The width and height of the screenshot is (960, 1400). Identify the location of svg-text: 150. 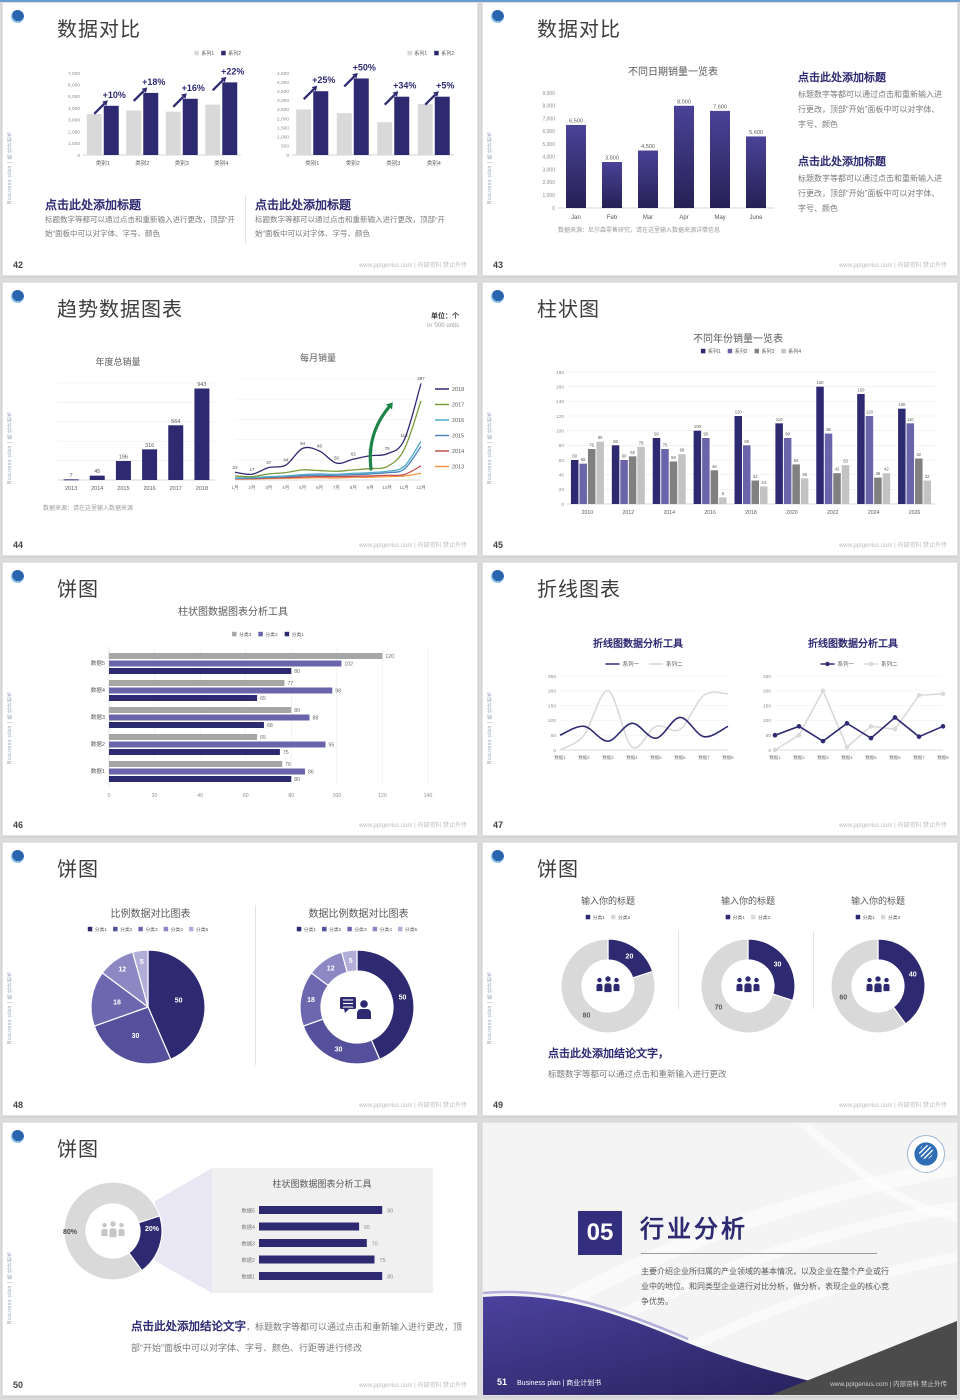
(861, 390).